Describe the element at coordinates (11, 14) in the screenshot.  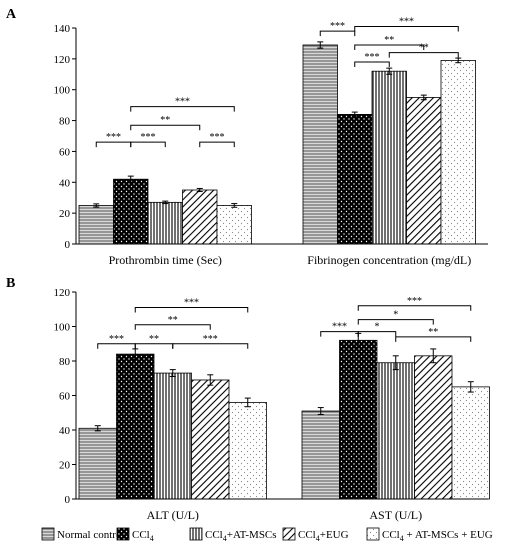
I see `panel-label-a: A` at that location.